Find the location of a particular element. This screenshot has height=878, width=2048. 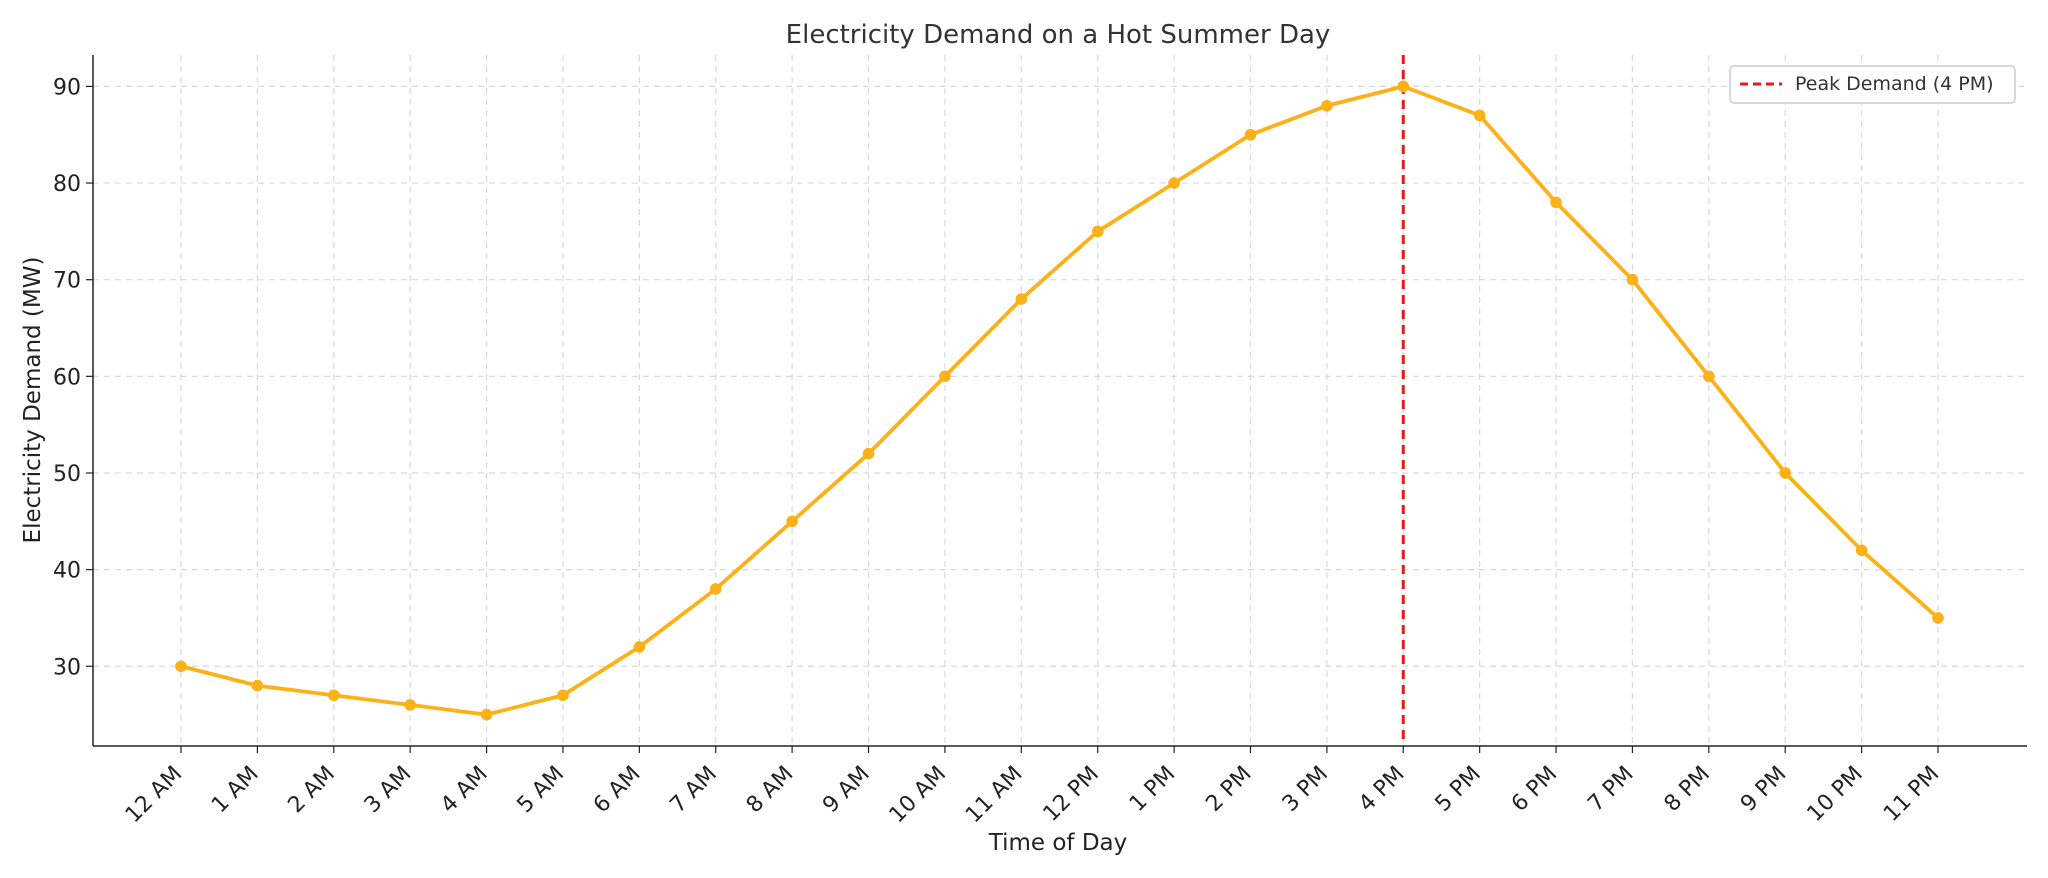

x-tick-label: 9 PM is located at coordinates (1763, 789).